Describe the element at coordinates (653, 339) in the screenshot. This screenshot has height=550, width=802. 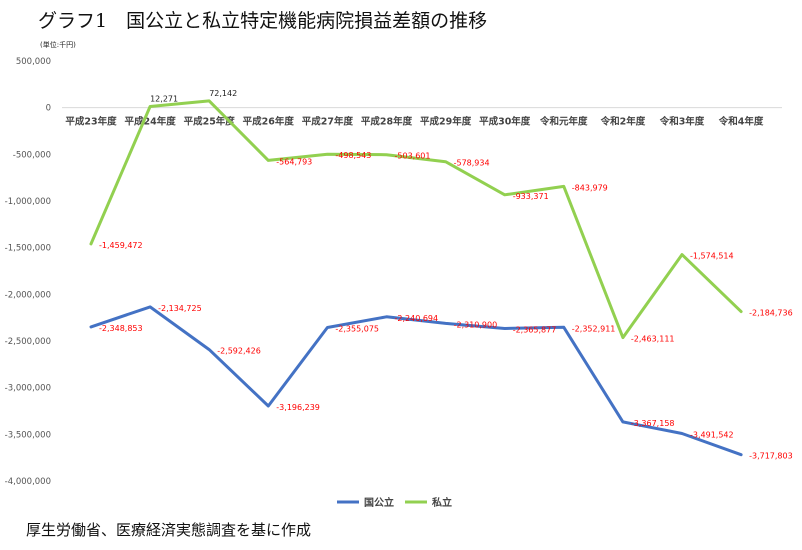
I see `data-label: -2,463,111` at that location.